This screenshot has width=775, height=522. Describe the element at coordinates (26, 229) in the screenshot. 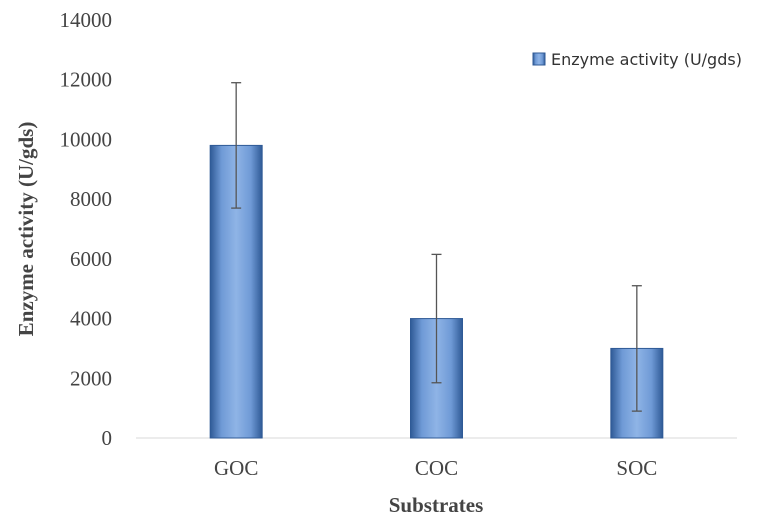

I see `y-axis-title: Enzyme activity (U/gds)` at that location.